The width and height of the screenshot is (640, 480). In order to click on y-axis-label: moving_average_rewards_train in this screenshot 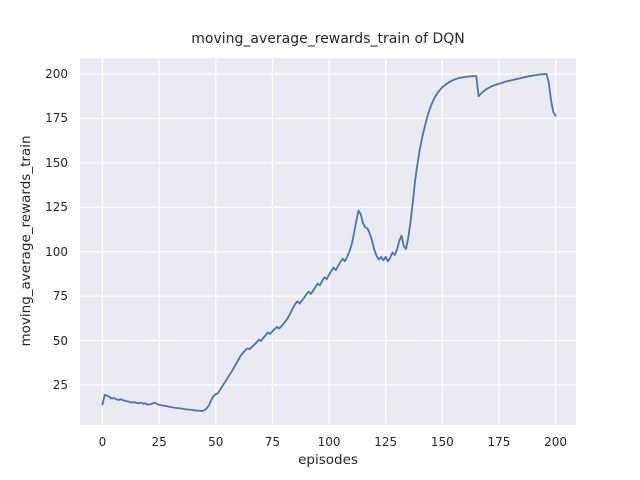, I will do `click(26, 241)`.